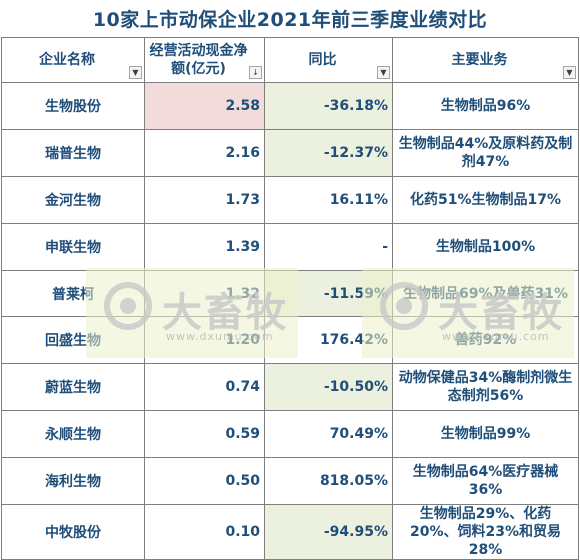 This screenshot has height=560, width=580. Describe the element at coordinates (204, 434) in the screenshot. I see `cash-value-cell: 0.59` at that location.